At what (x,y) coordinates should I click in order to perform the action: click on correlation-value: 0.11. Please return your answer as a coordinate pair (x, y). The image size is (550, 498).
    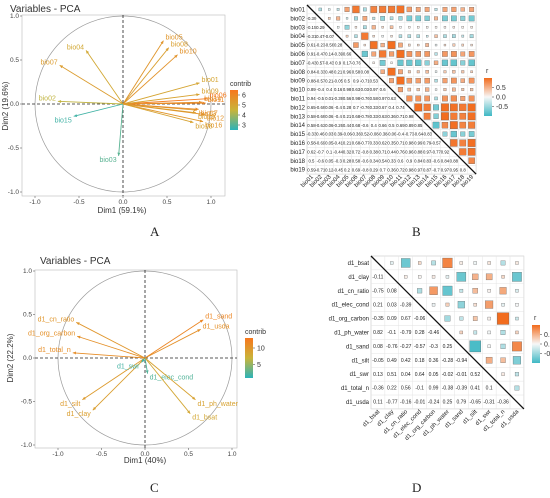
    Looking at the image, I should click on (378, 403).